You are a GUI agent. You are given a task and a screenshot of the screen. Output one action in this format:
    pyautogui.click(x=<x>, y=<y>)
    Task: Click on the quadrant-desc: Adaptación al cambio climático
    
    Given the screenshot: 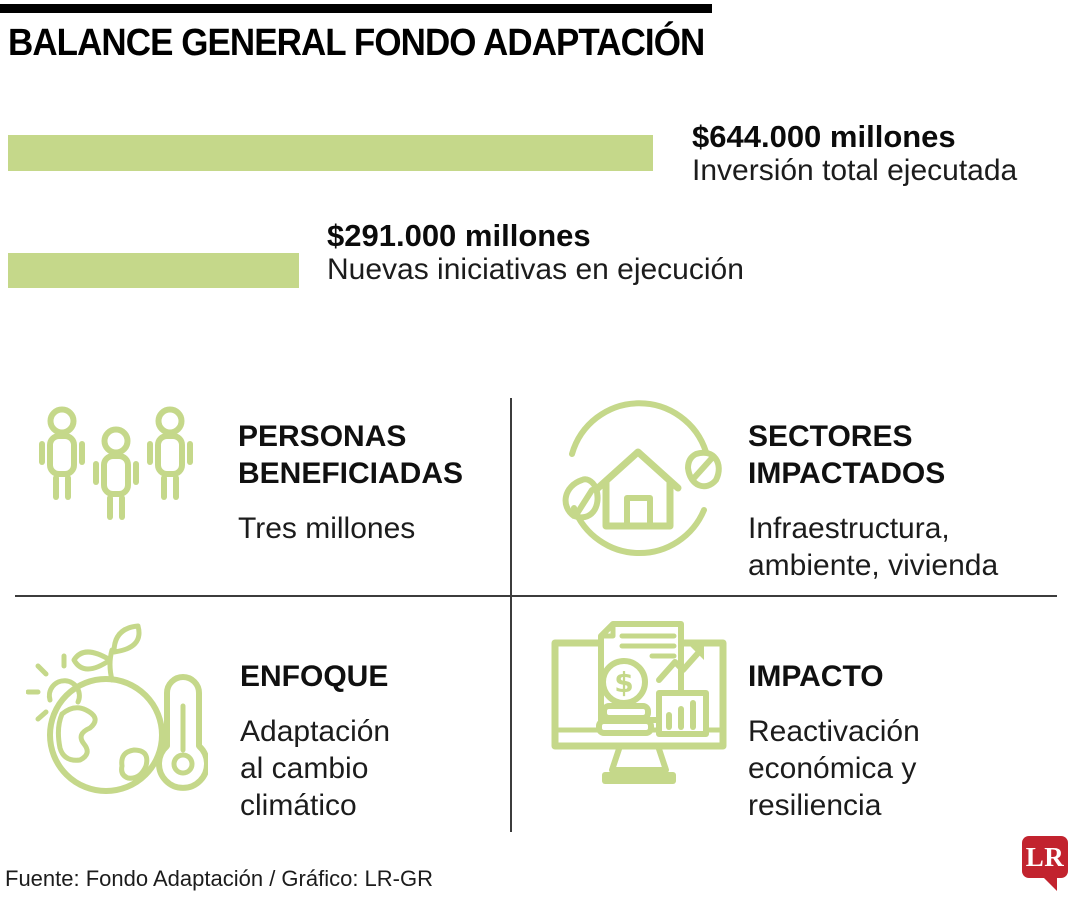 What is the action you would take?
    pyautogui.click(x=315, y=768)
    